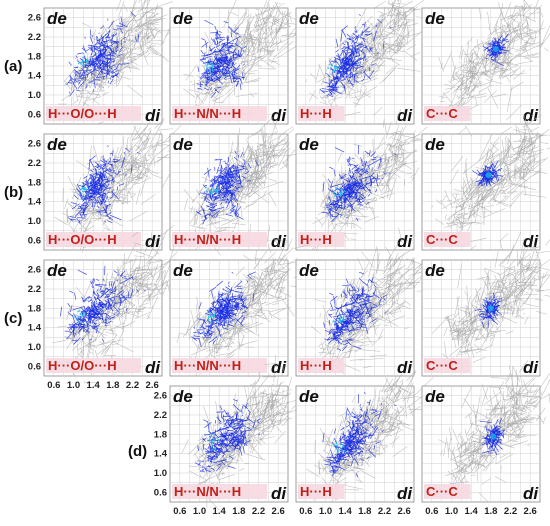  I want to click on y-tick-label: 2.2, so click(34, 163).